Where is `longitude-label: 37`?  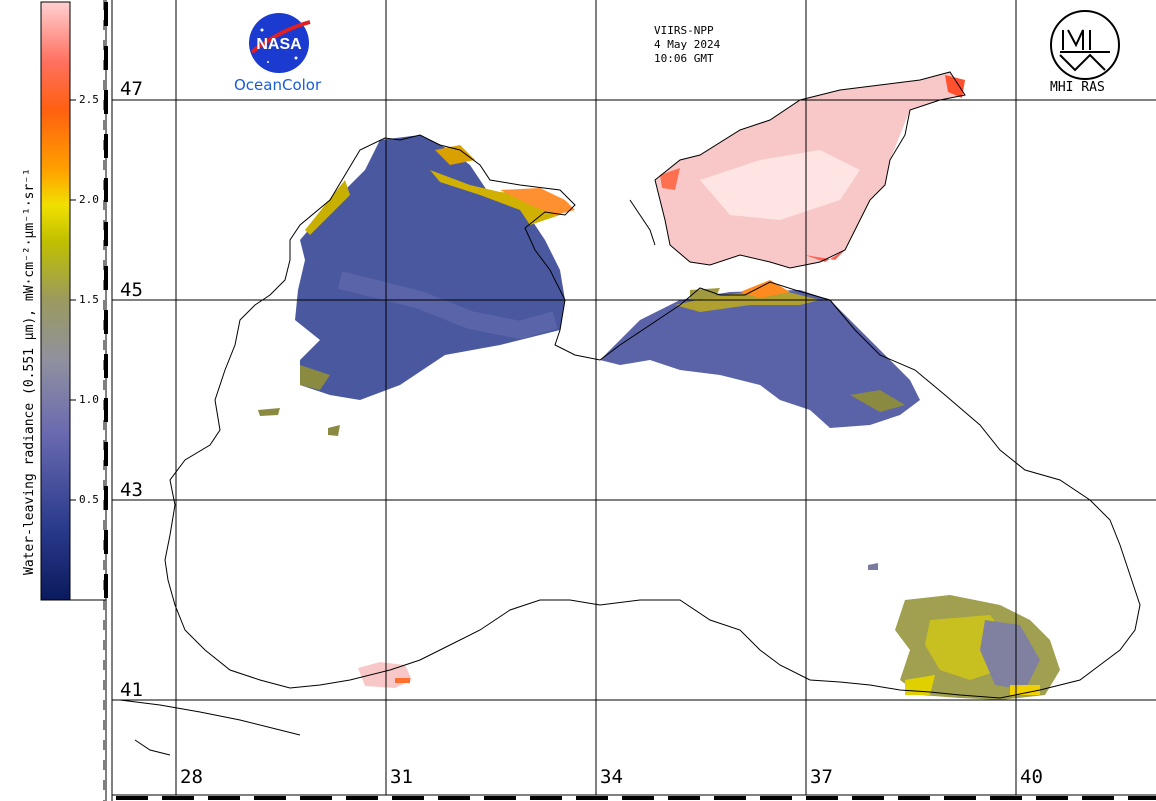 longitude-label: 37 is located at coordinates (821, 777).